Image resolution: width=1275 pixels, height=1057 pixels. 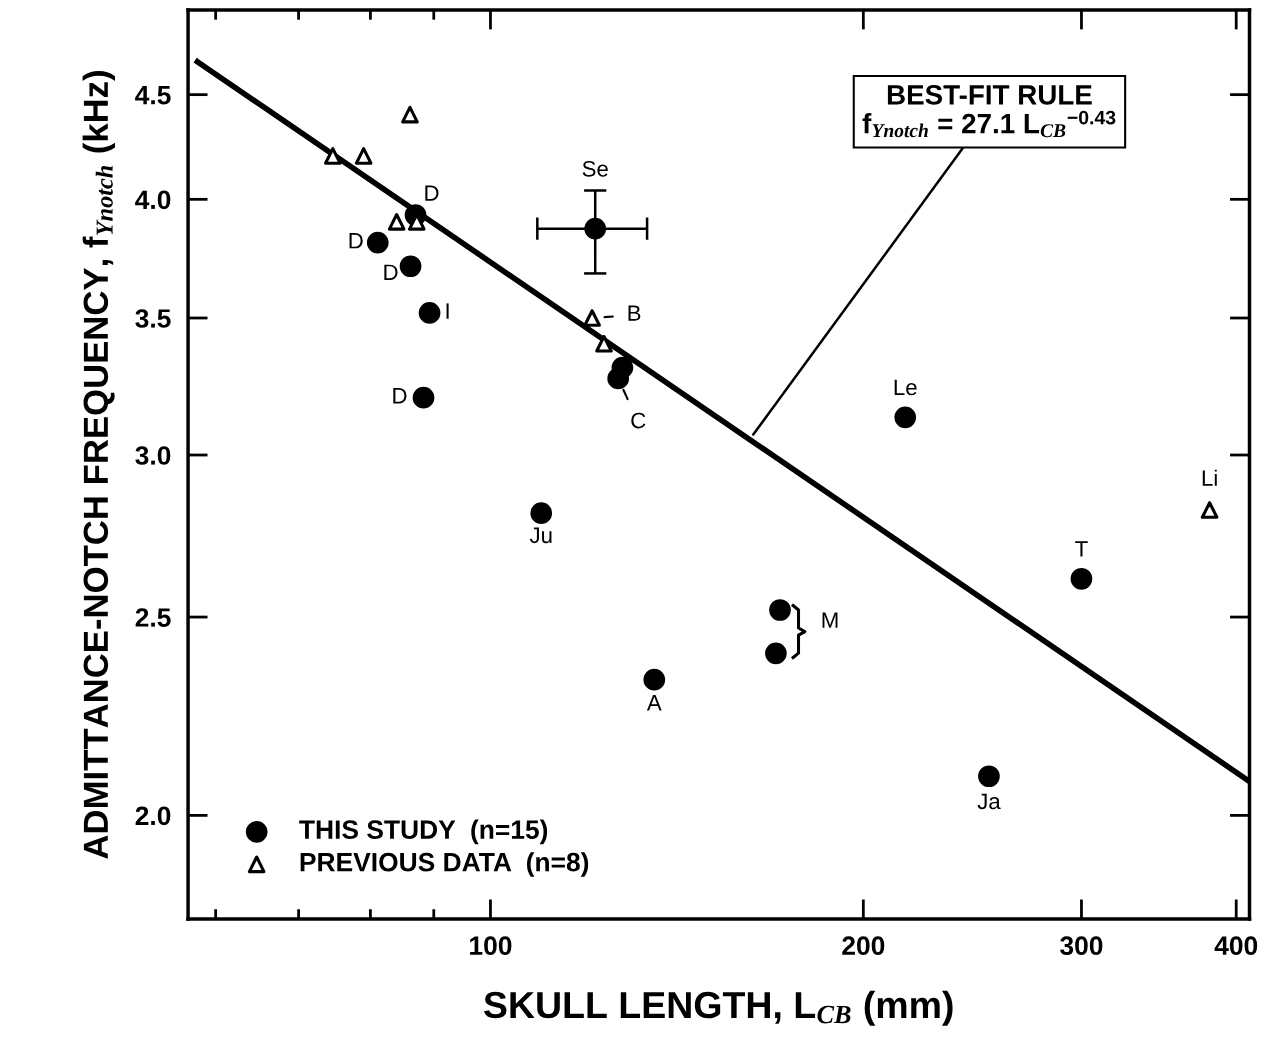 What do you see at coordinates (634, 313) in the screenshot?
I see `annotation: B` at bounding box center [634, 313].